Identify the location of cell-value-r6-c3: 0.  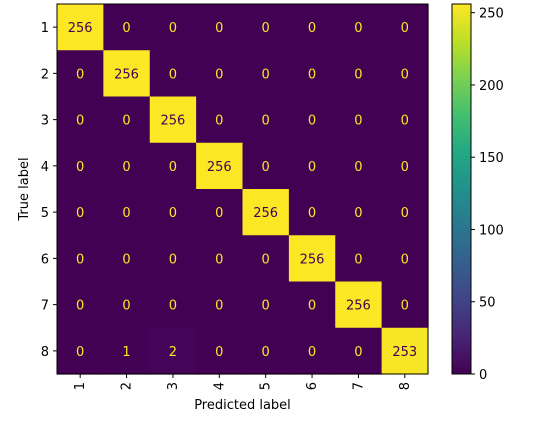
(173, 259).